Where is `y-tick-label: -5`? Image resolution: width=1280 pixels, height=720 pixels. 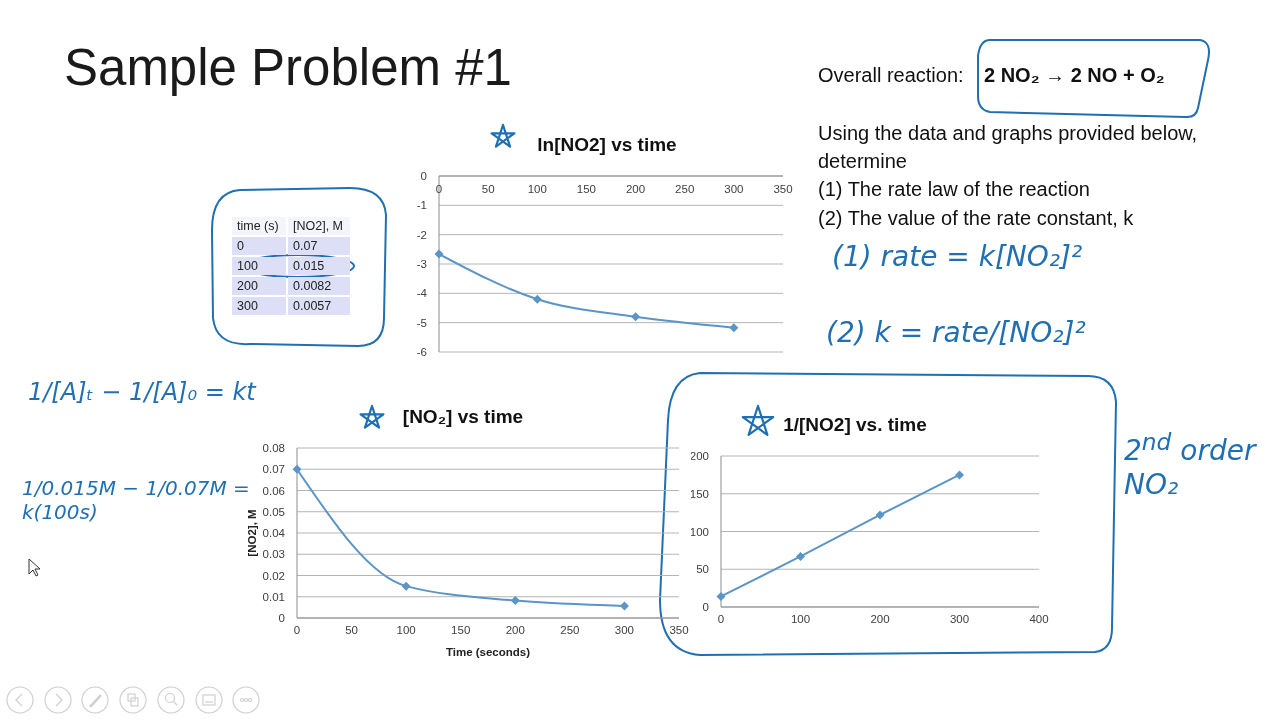 y-tick-label: -5 is located at coordinates (421, 322).